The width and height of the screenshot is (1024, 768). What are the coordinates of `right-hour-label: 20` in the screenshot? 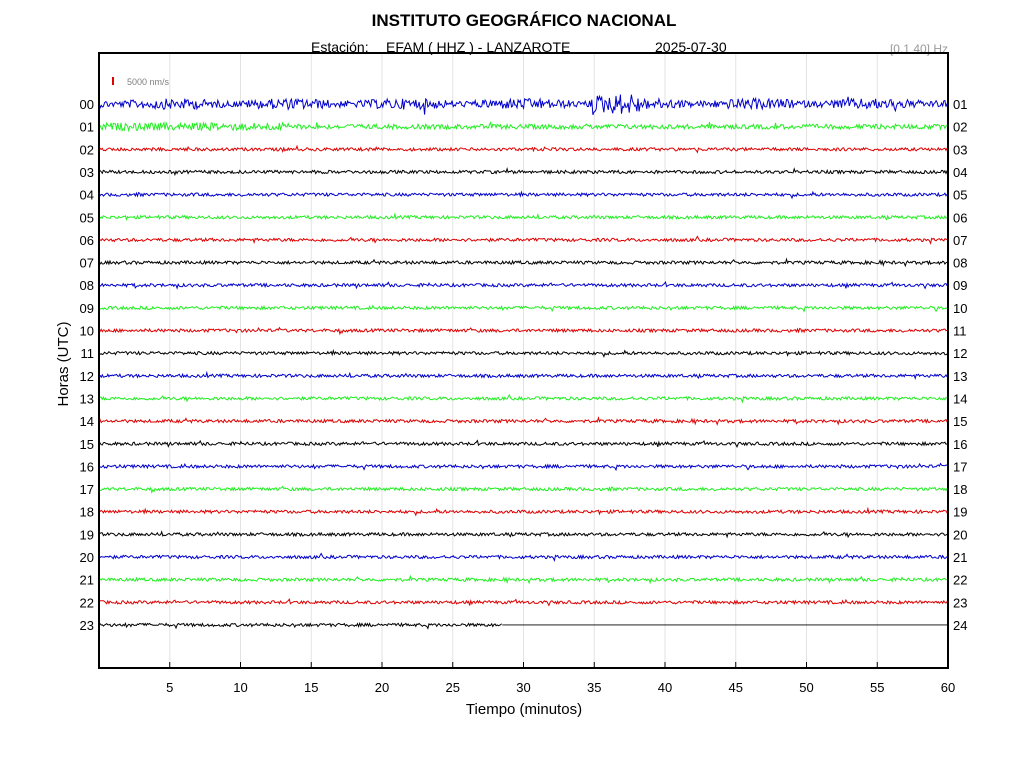 It's located at (960, 534).